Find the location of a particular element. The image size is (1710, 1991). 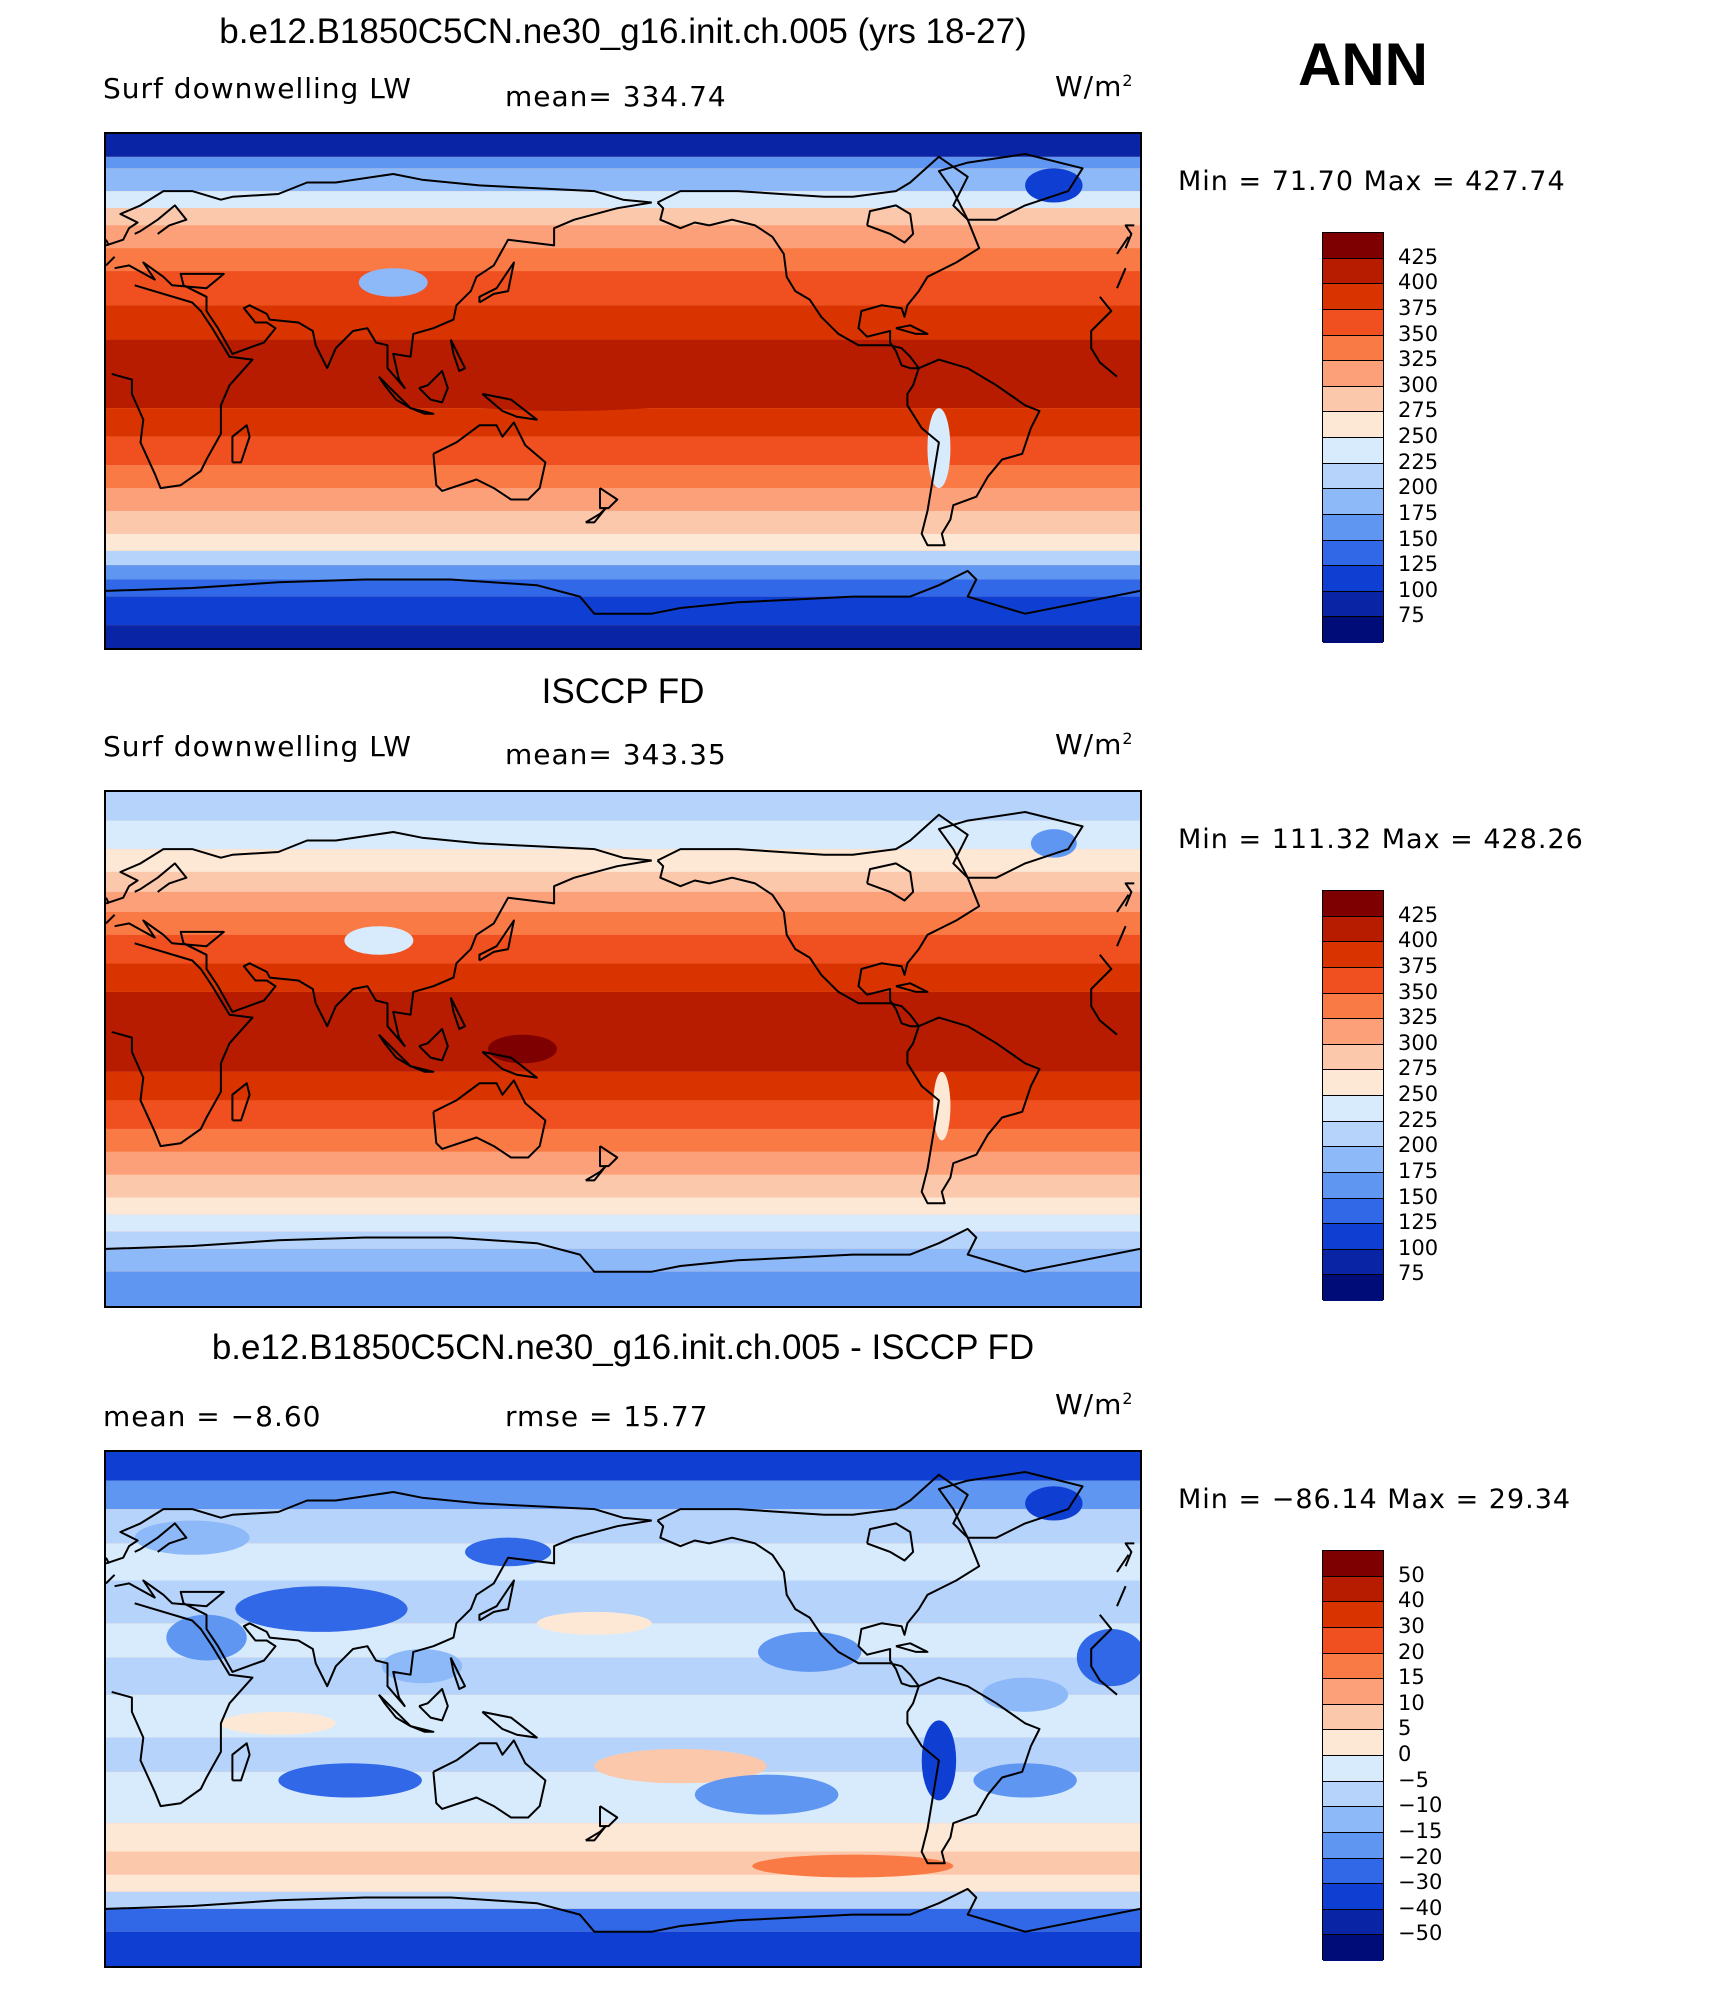

colorbar-tick-label: 50 is located at coordinates (1411, 1574).